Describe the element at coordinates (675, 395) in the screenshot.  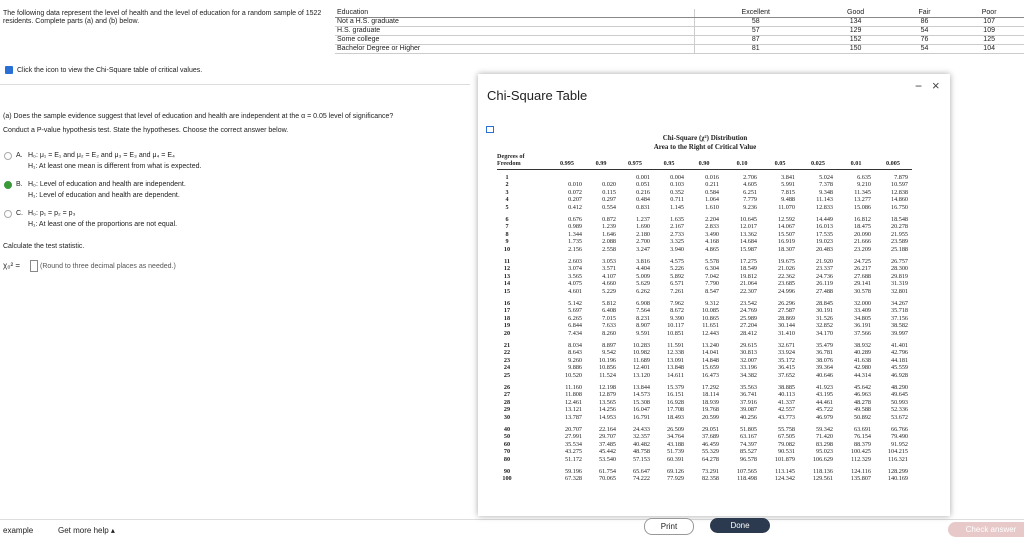
I see `critical-value: 16.151` at that location.